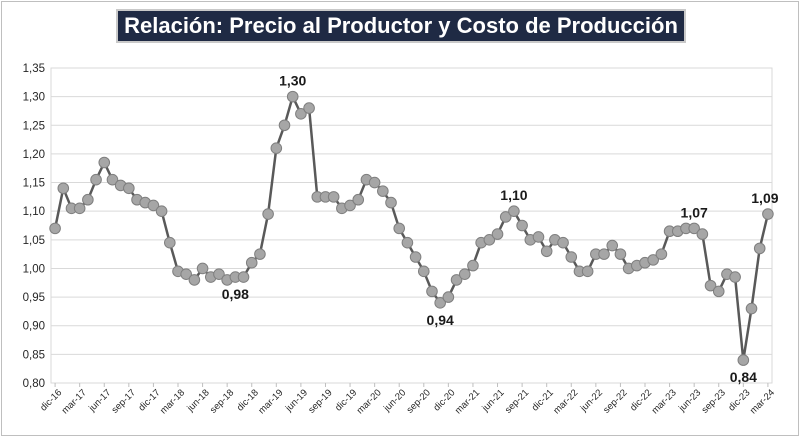 This screenshot has height=437, width=800. What do you see at coordinates (74, 401) in the screenshot?
I see `x-tick-label: mar-17` at bounding box center [74, 401].